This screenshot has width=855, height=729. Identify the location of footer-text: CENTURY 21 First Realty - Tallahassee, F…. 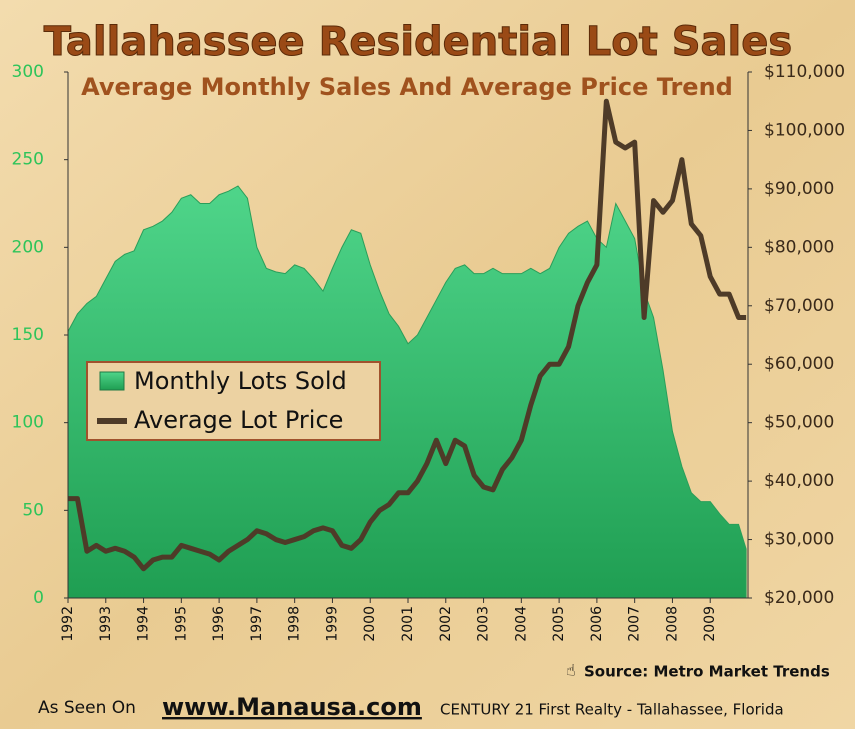
(612, 710).